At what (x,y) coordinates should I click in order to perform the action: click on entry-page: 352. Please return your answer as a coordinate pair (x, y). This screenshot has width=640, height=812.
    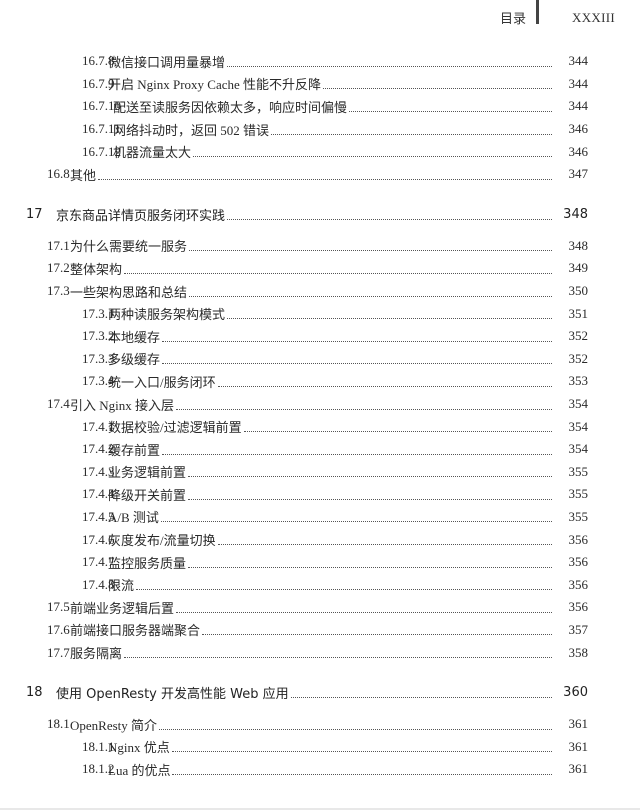
    Looking at the image, I should click on (578, 358).